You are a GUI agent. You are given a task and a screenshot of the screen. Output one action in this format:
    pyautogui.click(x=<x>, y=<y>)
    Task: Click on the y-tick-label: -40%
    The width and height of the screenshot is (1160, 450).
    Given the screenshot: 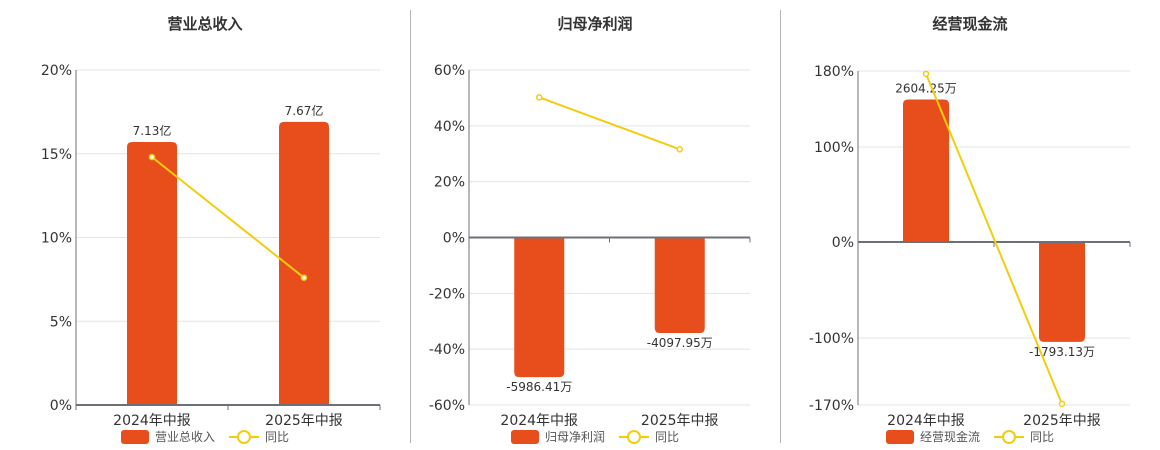 What is the action you would take?
    pyautogui.click(x=447, y=350)
    